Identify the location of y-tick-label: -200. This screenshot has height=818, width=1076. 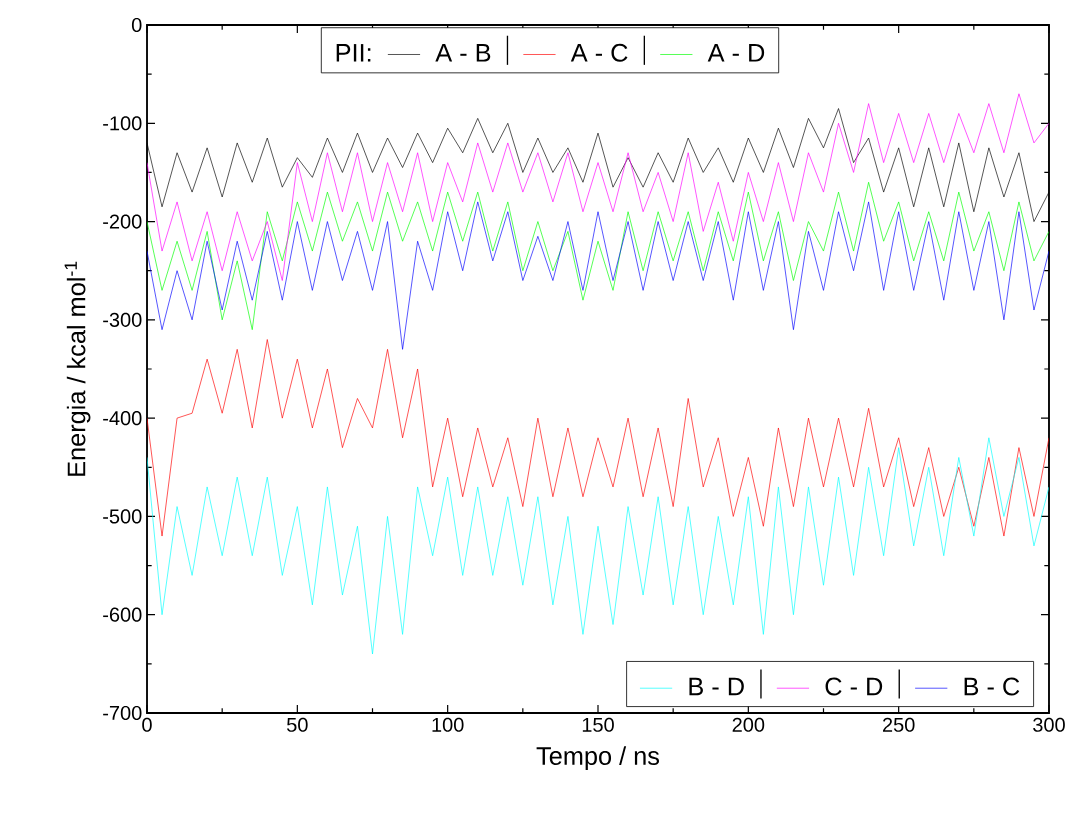
(122, 221).